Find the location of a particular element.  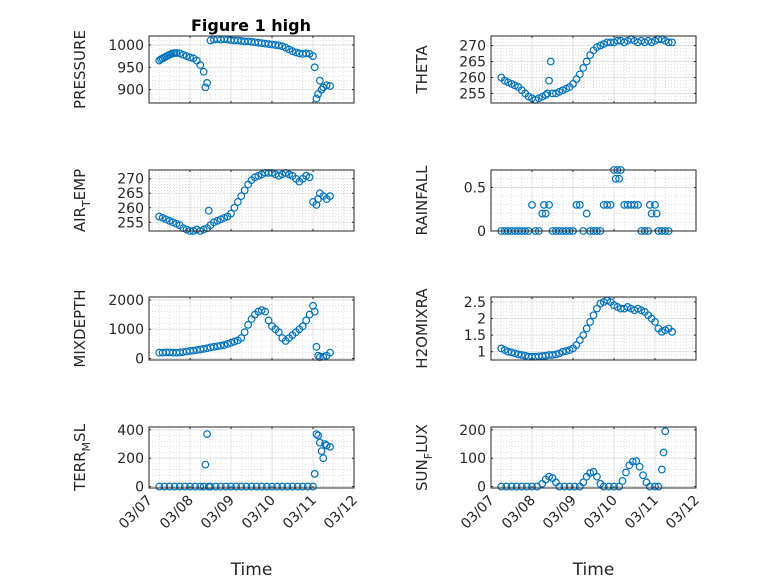

y-tick-label: 260 is located at coordinates (472, 78).